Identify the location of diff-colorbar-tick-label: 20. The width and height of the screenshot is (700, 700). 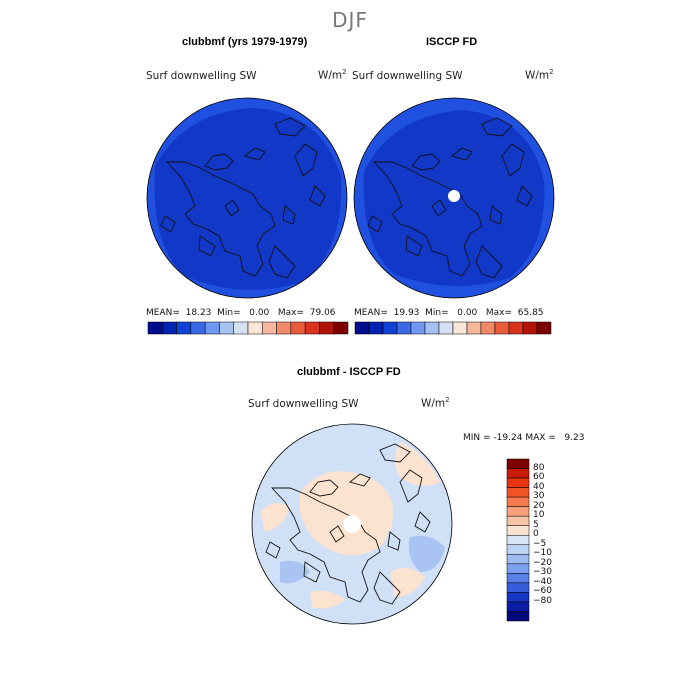
(539, 505).